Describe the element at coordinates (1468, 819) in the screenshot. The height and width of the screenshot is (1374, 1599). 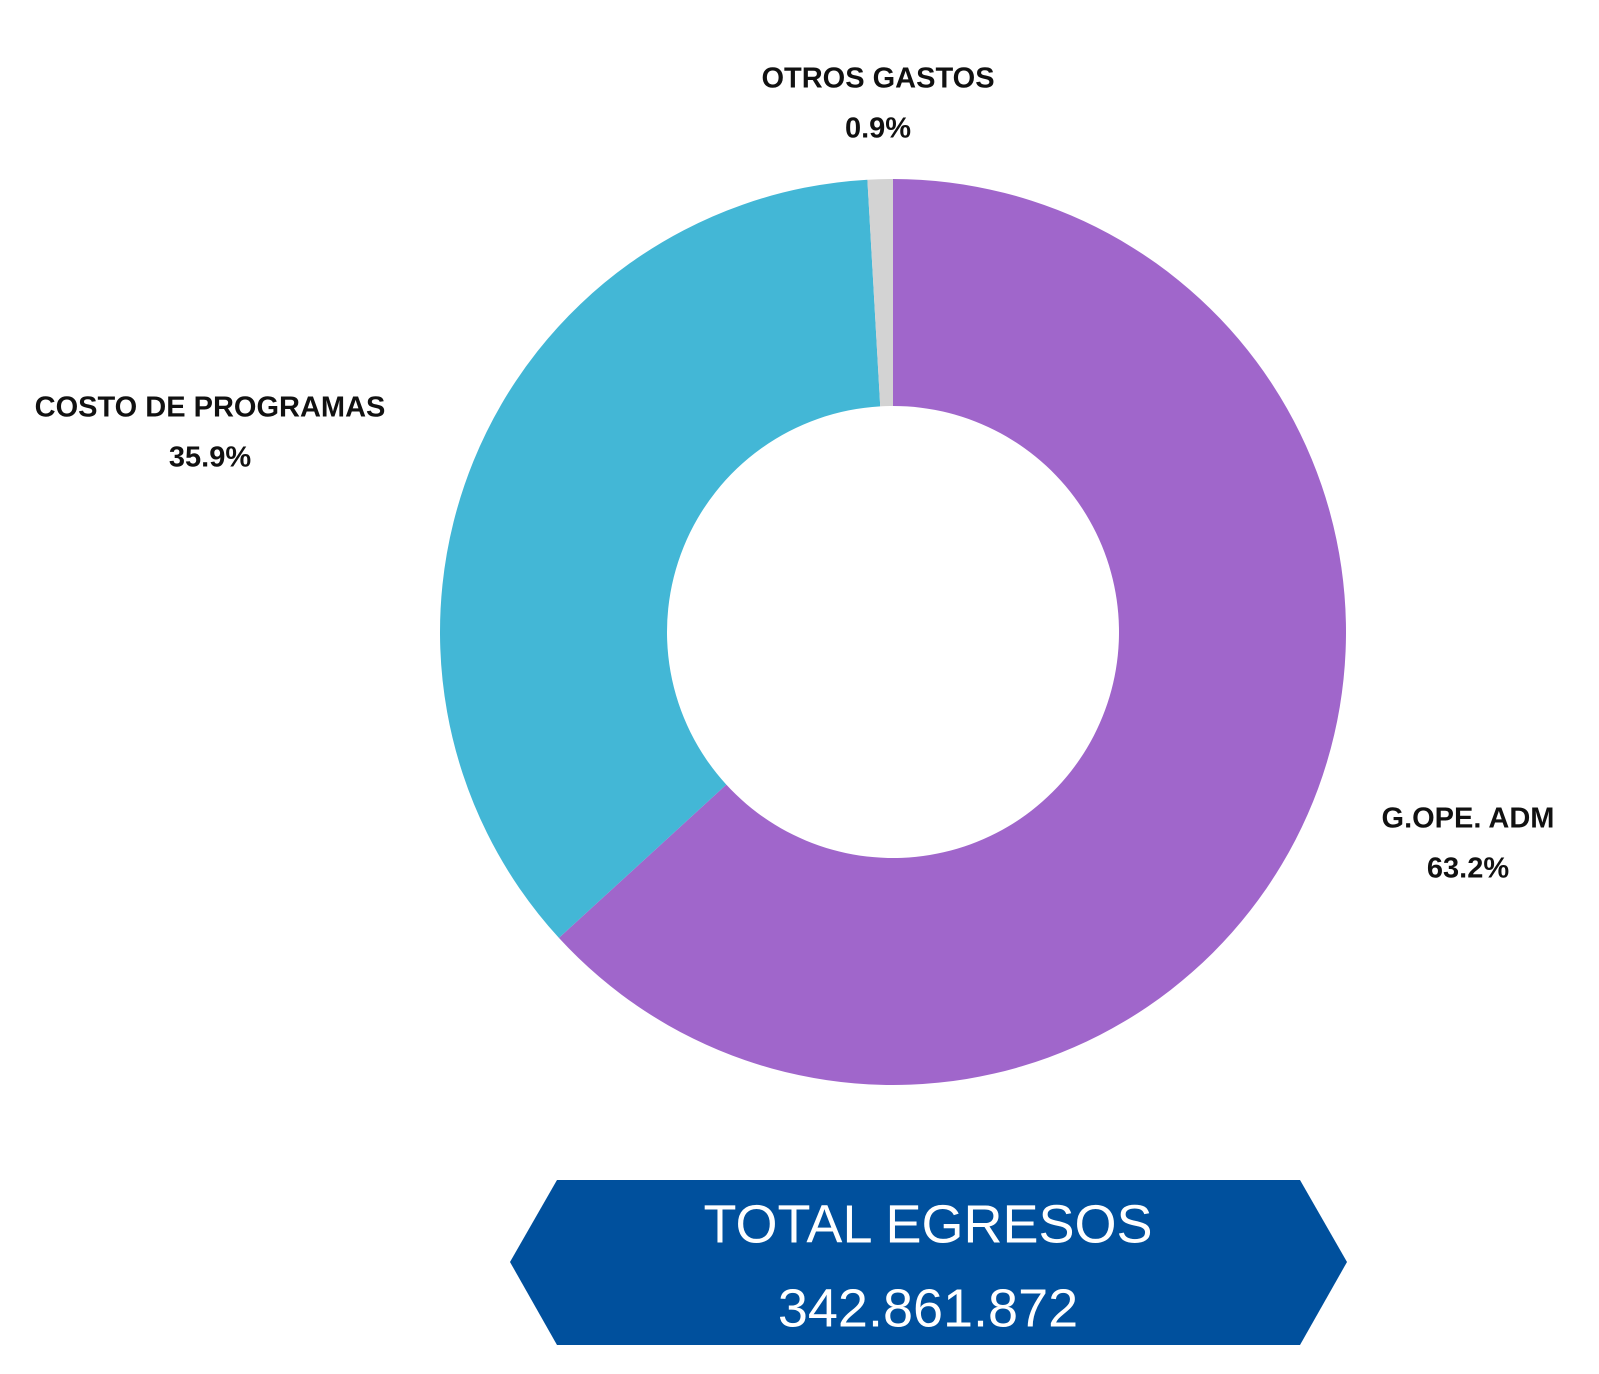
I see `category-label: G.OPE. ADM` at that location.